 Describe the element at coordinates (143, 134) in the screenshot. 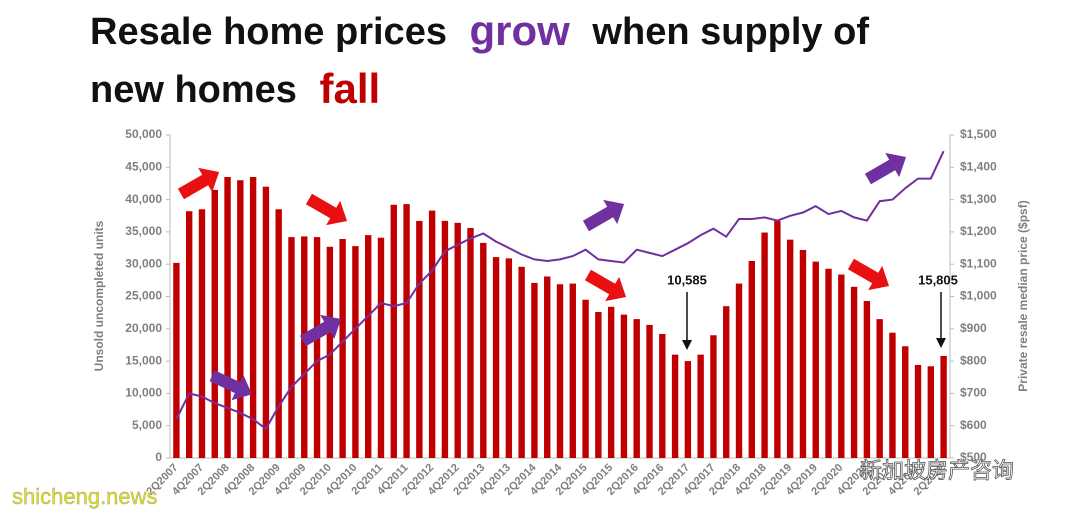

I see `y-tick-label: 50,000` at that location.